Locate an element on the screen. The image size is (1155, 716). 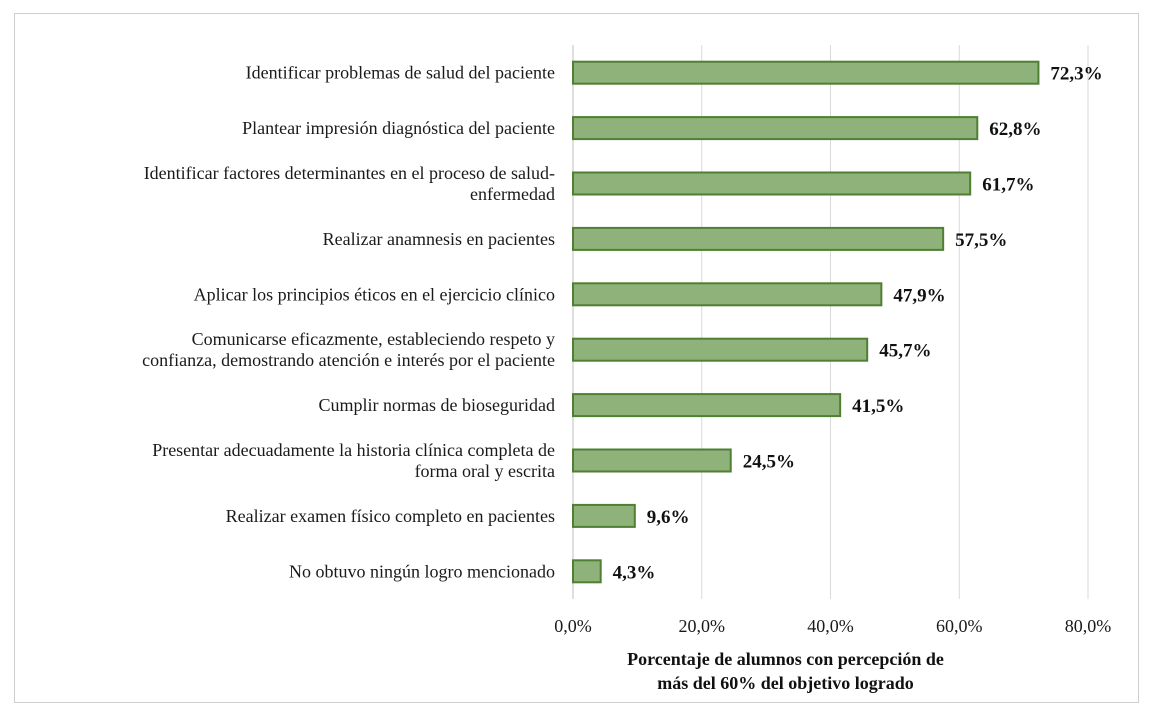
value-label: 4,3% is located at coordinates (634, 572).